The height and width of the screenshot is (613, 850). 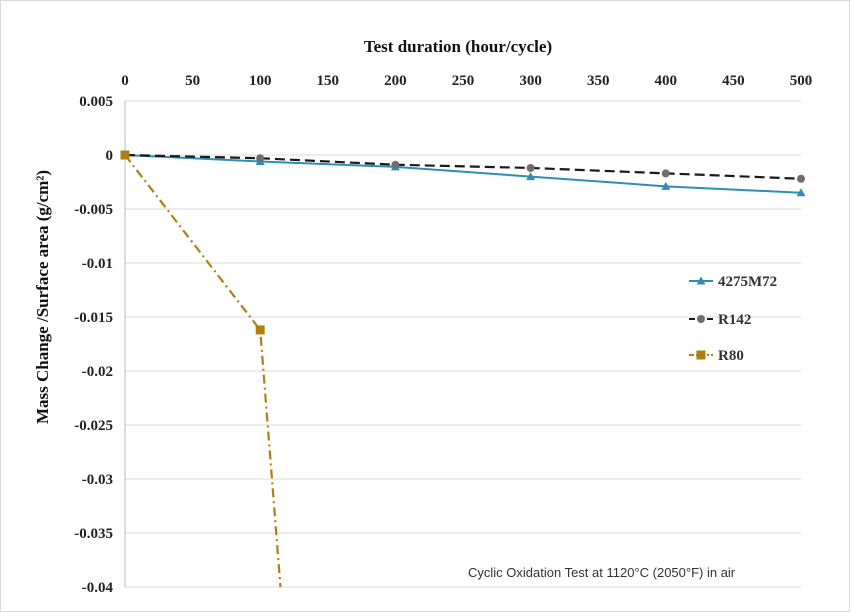 What do you see at coordinates (93, 426) in the screenshot?
I see `y-tick-label: -0.025` at bounding box center [93, 426].